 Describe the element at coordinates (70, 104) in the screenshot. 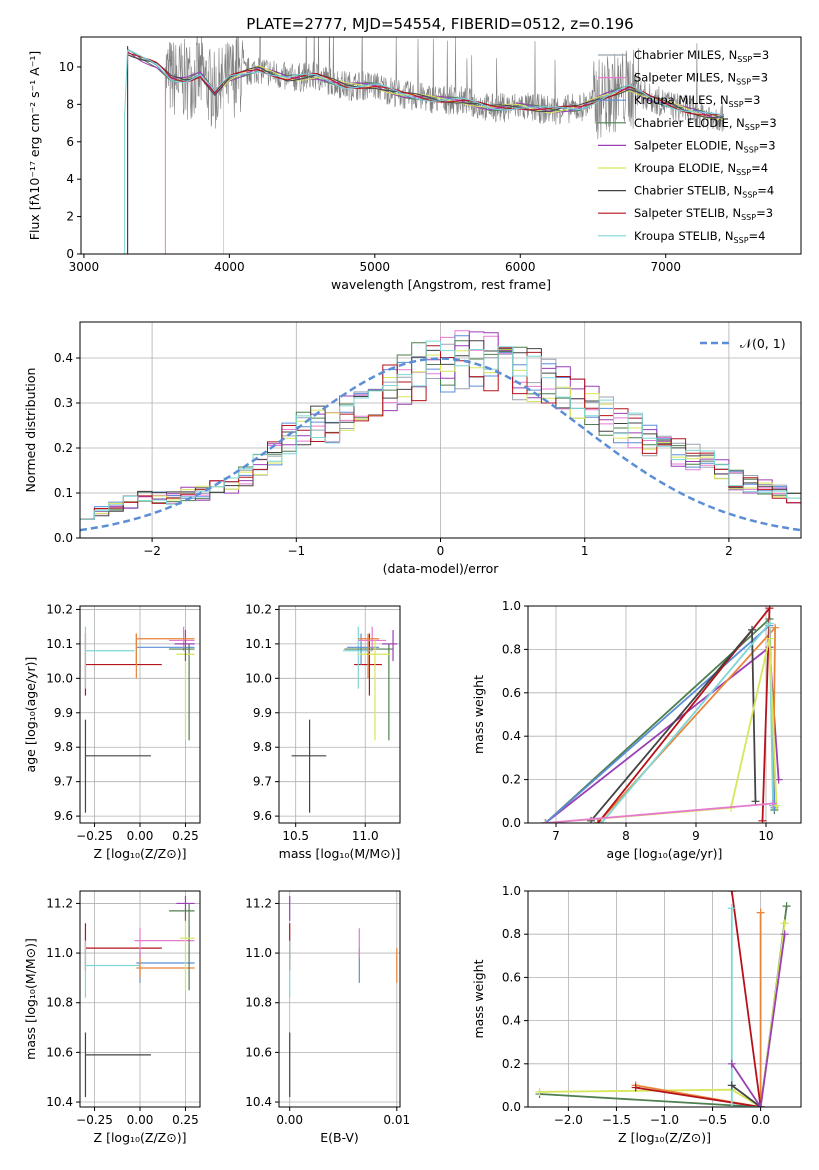

I see `y-tick-label: 8` at that location.